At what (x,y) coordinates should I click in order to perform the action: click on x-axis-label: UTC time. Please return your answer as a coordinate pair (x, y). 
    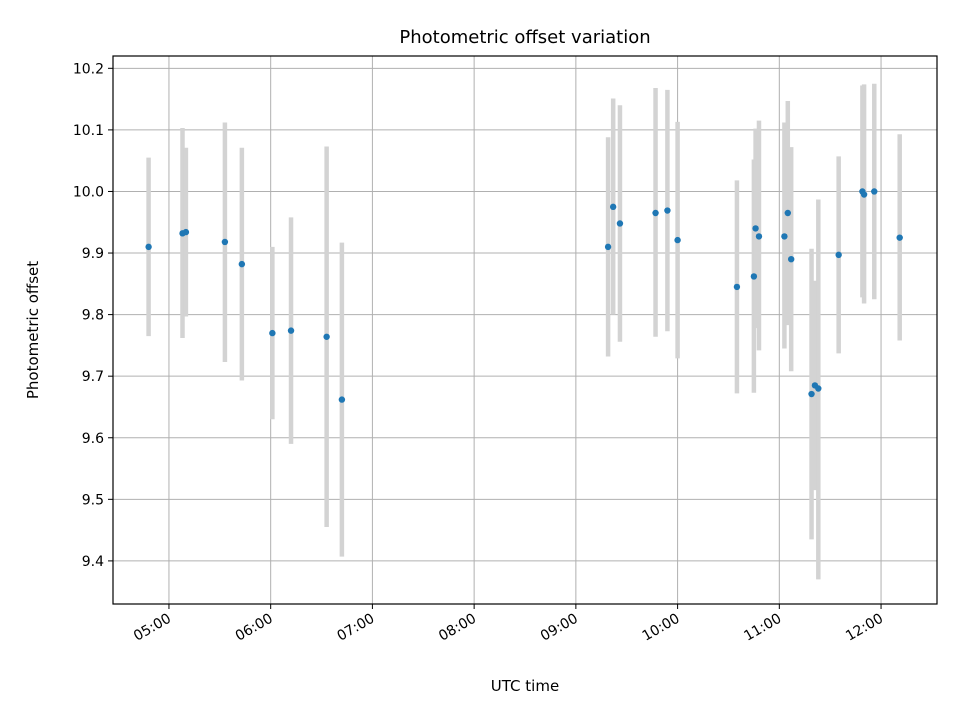
    Looking at the image, I should click on (525, 686).